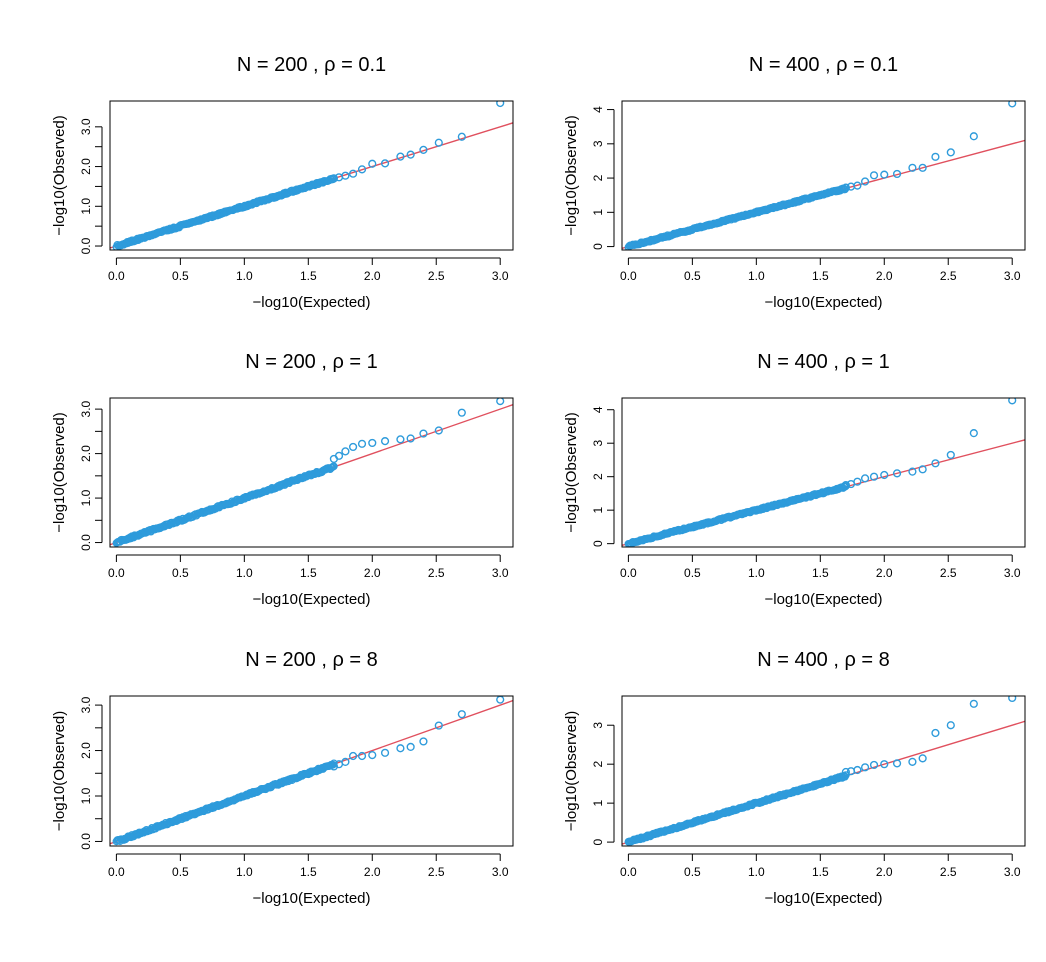 The height and width of the screenshot is (962, 1046). What do you see at coordinates (311, 362) in the screenshot?
I see `panel-title: N = 200 , ρ = 1` at bounding box center [311, 362].